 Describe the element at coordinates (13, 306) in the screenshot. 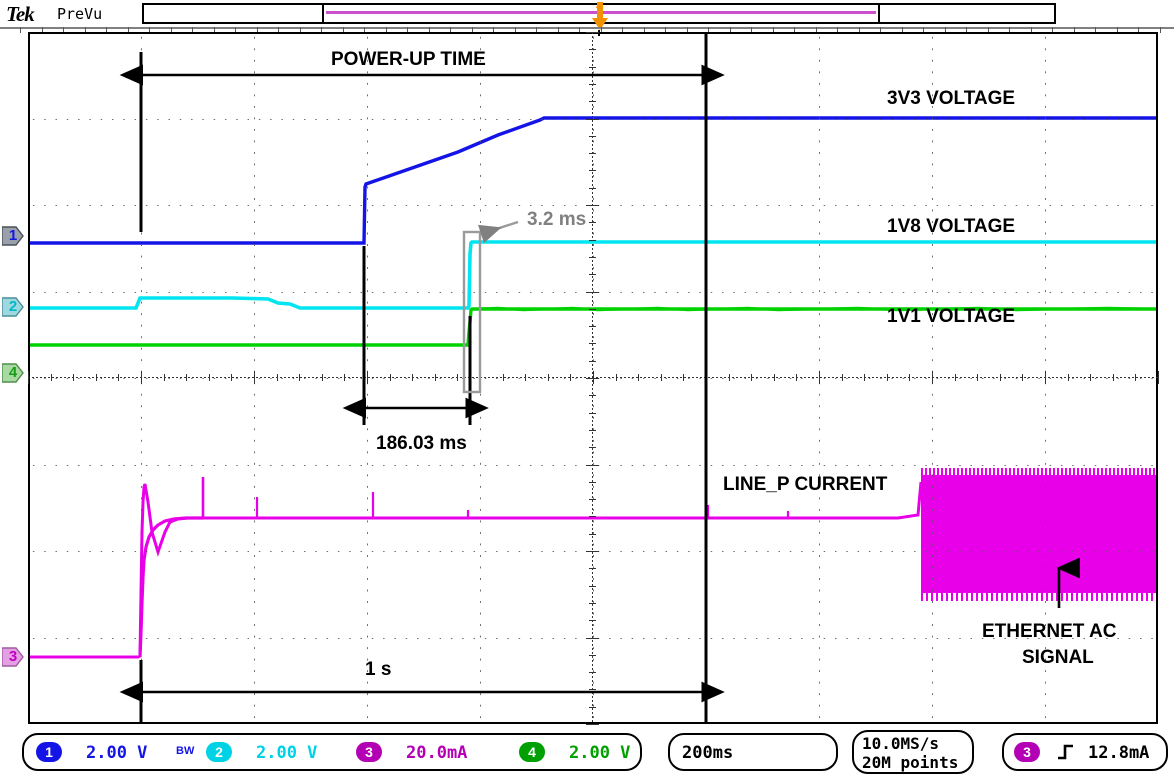

I see `channel-2-marker-number: 2` at that location.